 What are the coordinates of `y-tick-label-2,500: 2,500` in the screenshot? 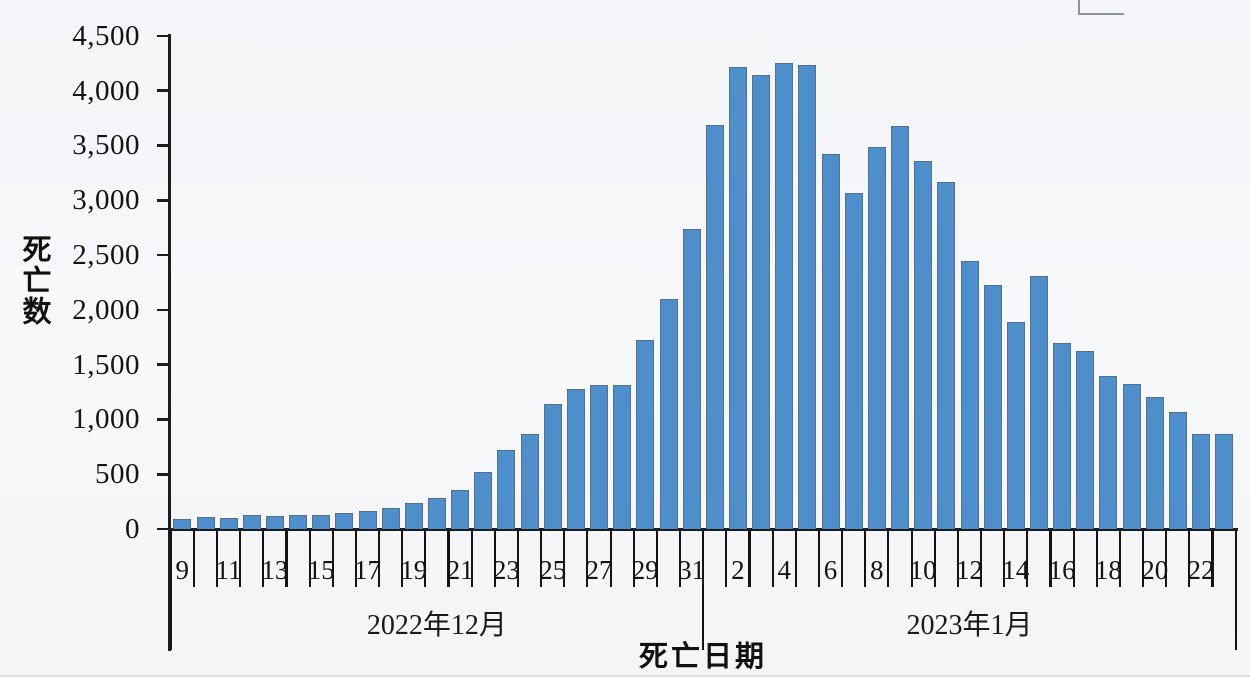 It's located at (106, 255).